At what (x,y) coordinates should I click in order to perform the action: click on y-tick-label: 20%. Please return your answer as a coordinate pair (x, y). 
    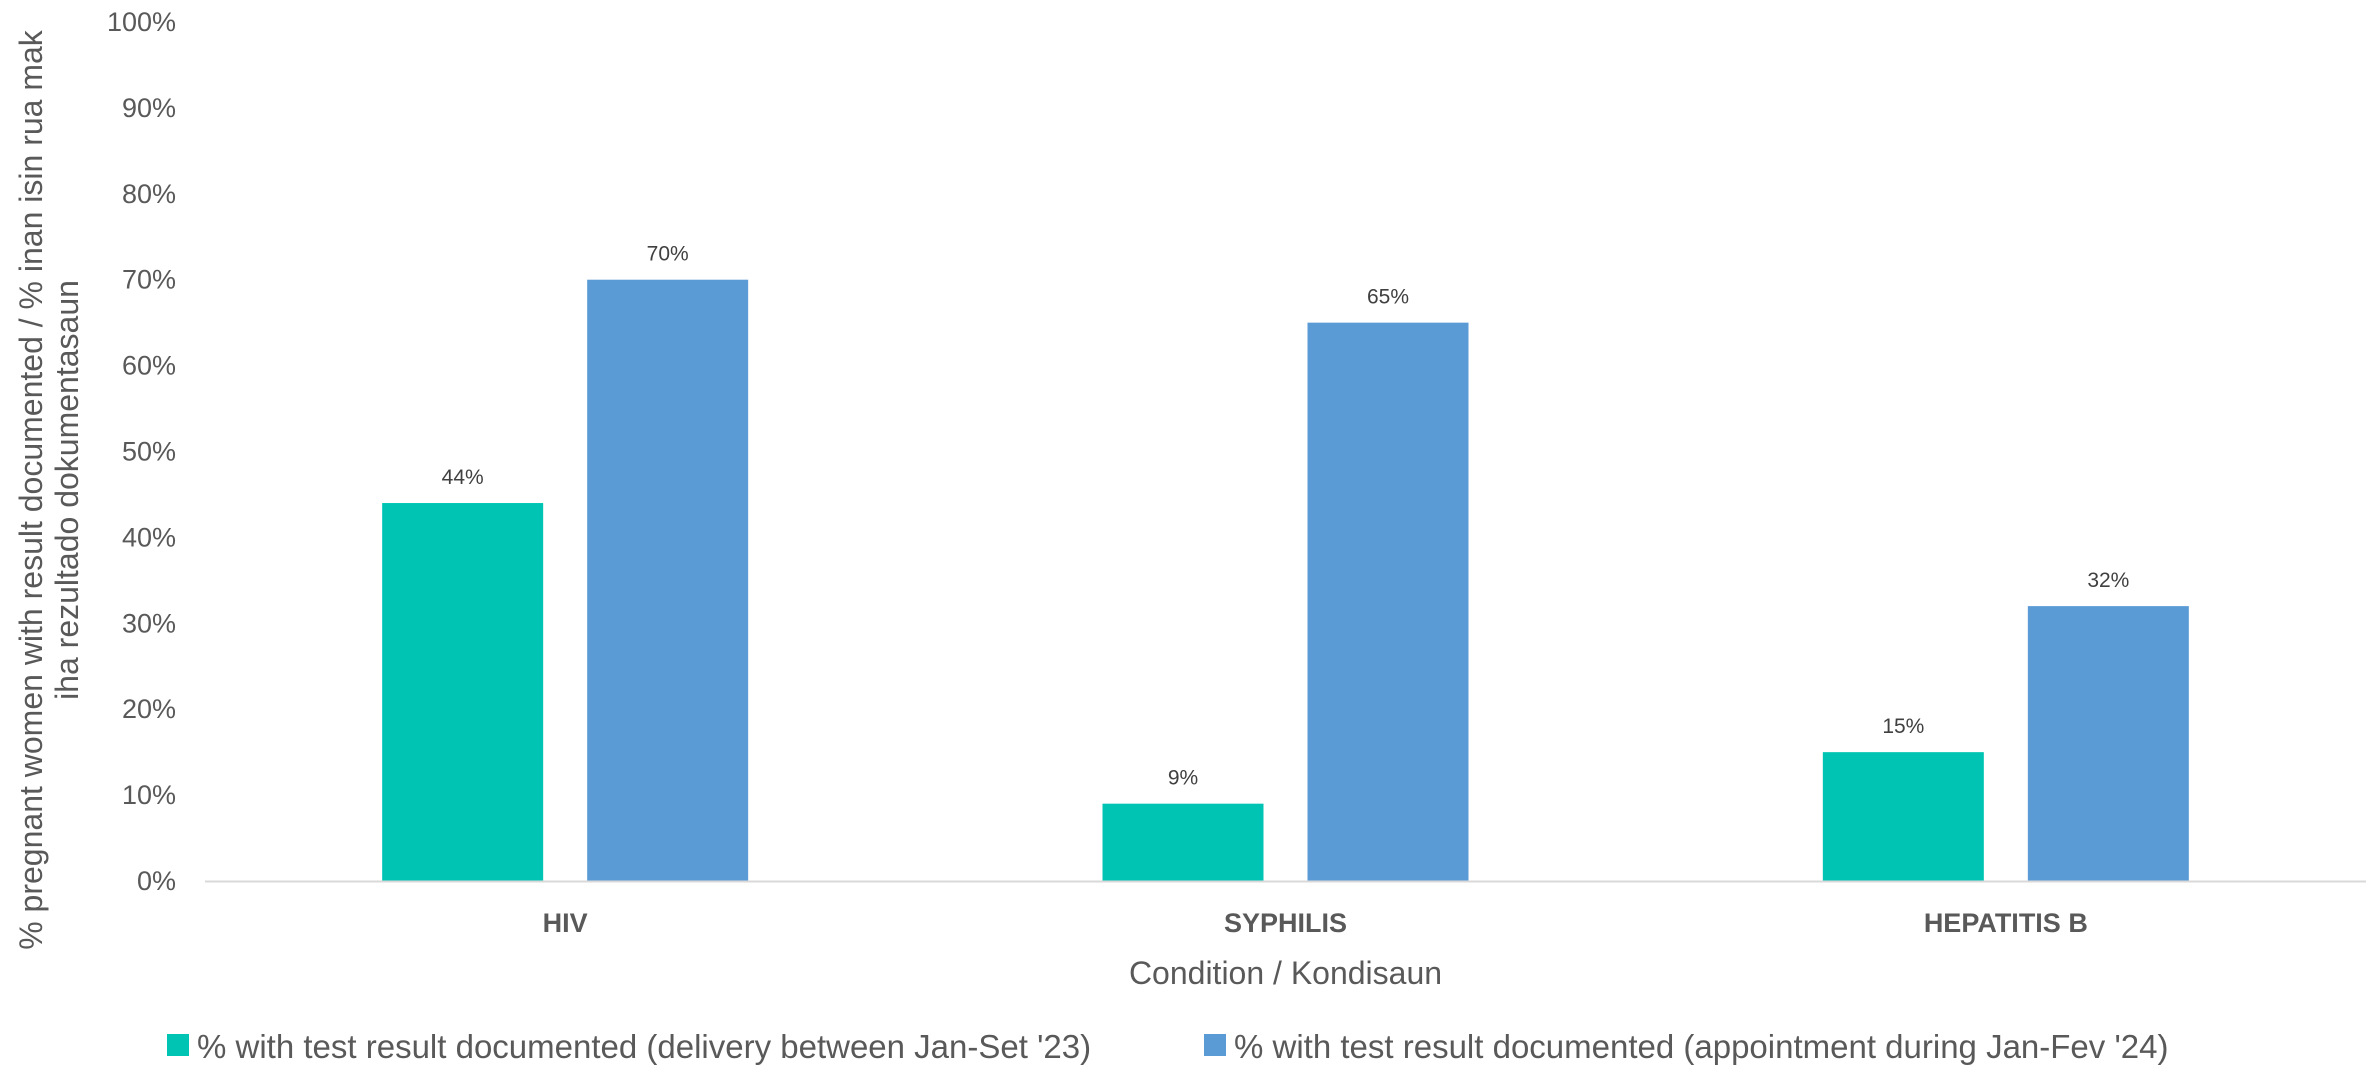
    Looking at the image, I should click on (149, 709).